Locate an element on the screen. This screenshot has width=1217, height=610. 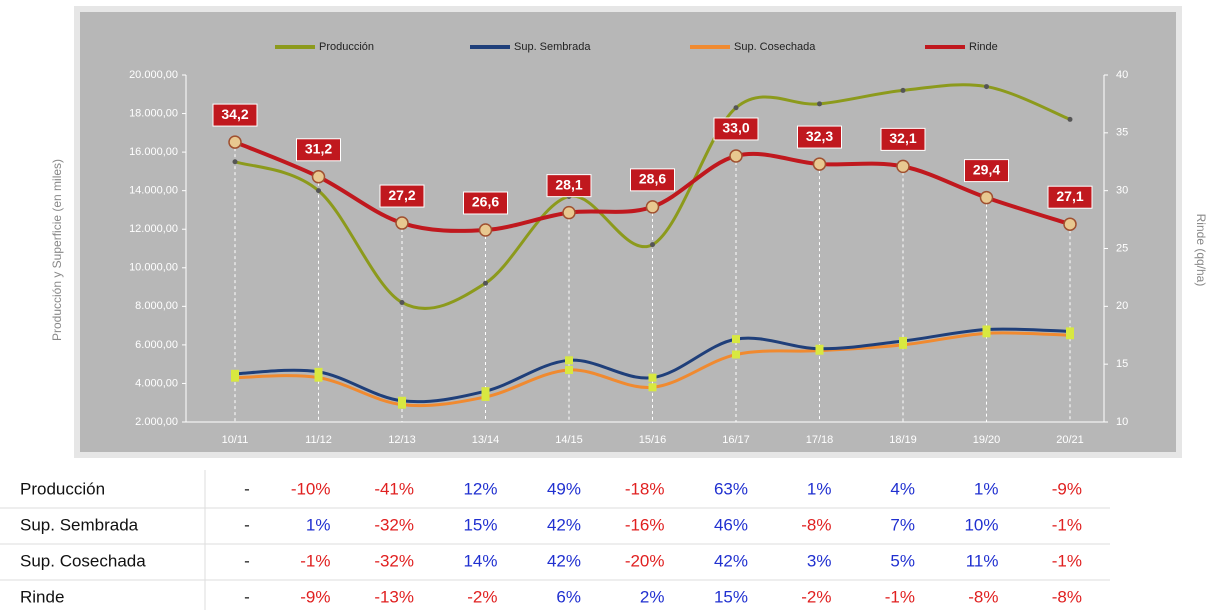
y2-tick-label: 10 is located at coordinates (1122, 422).